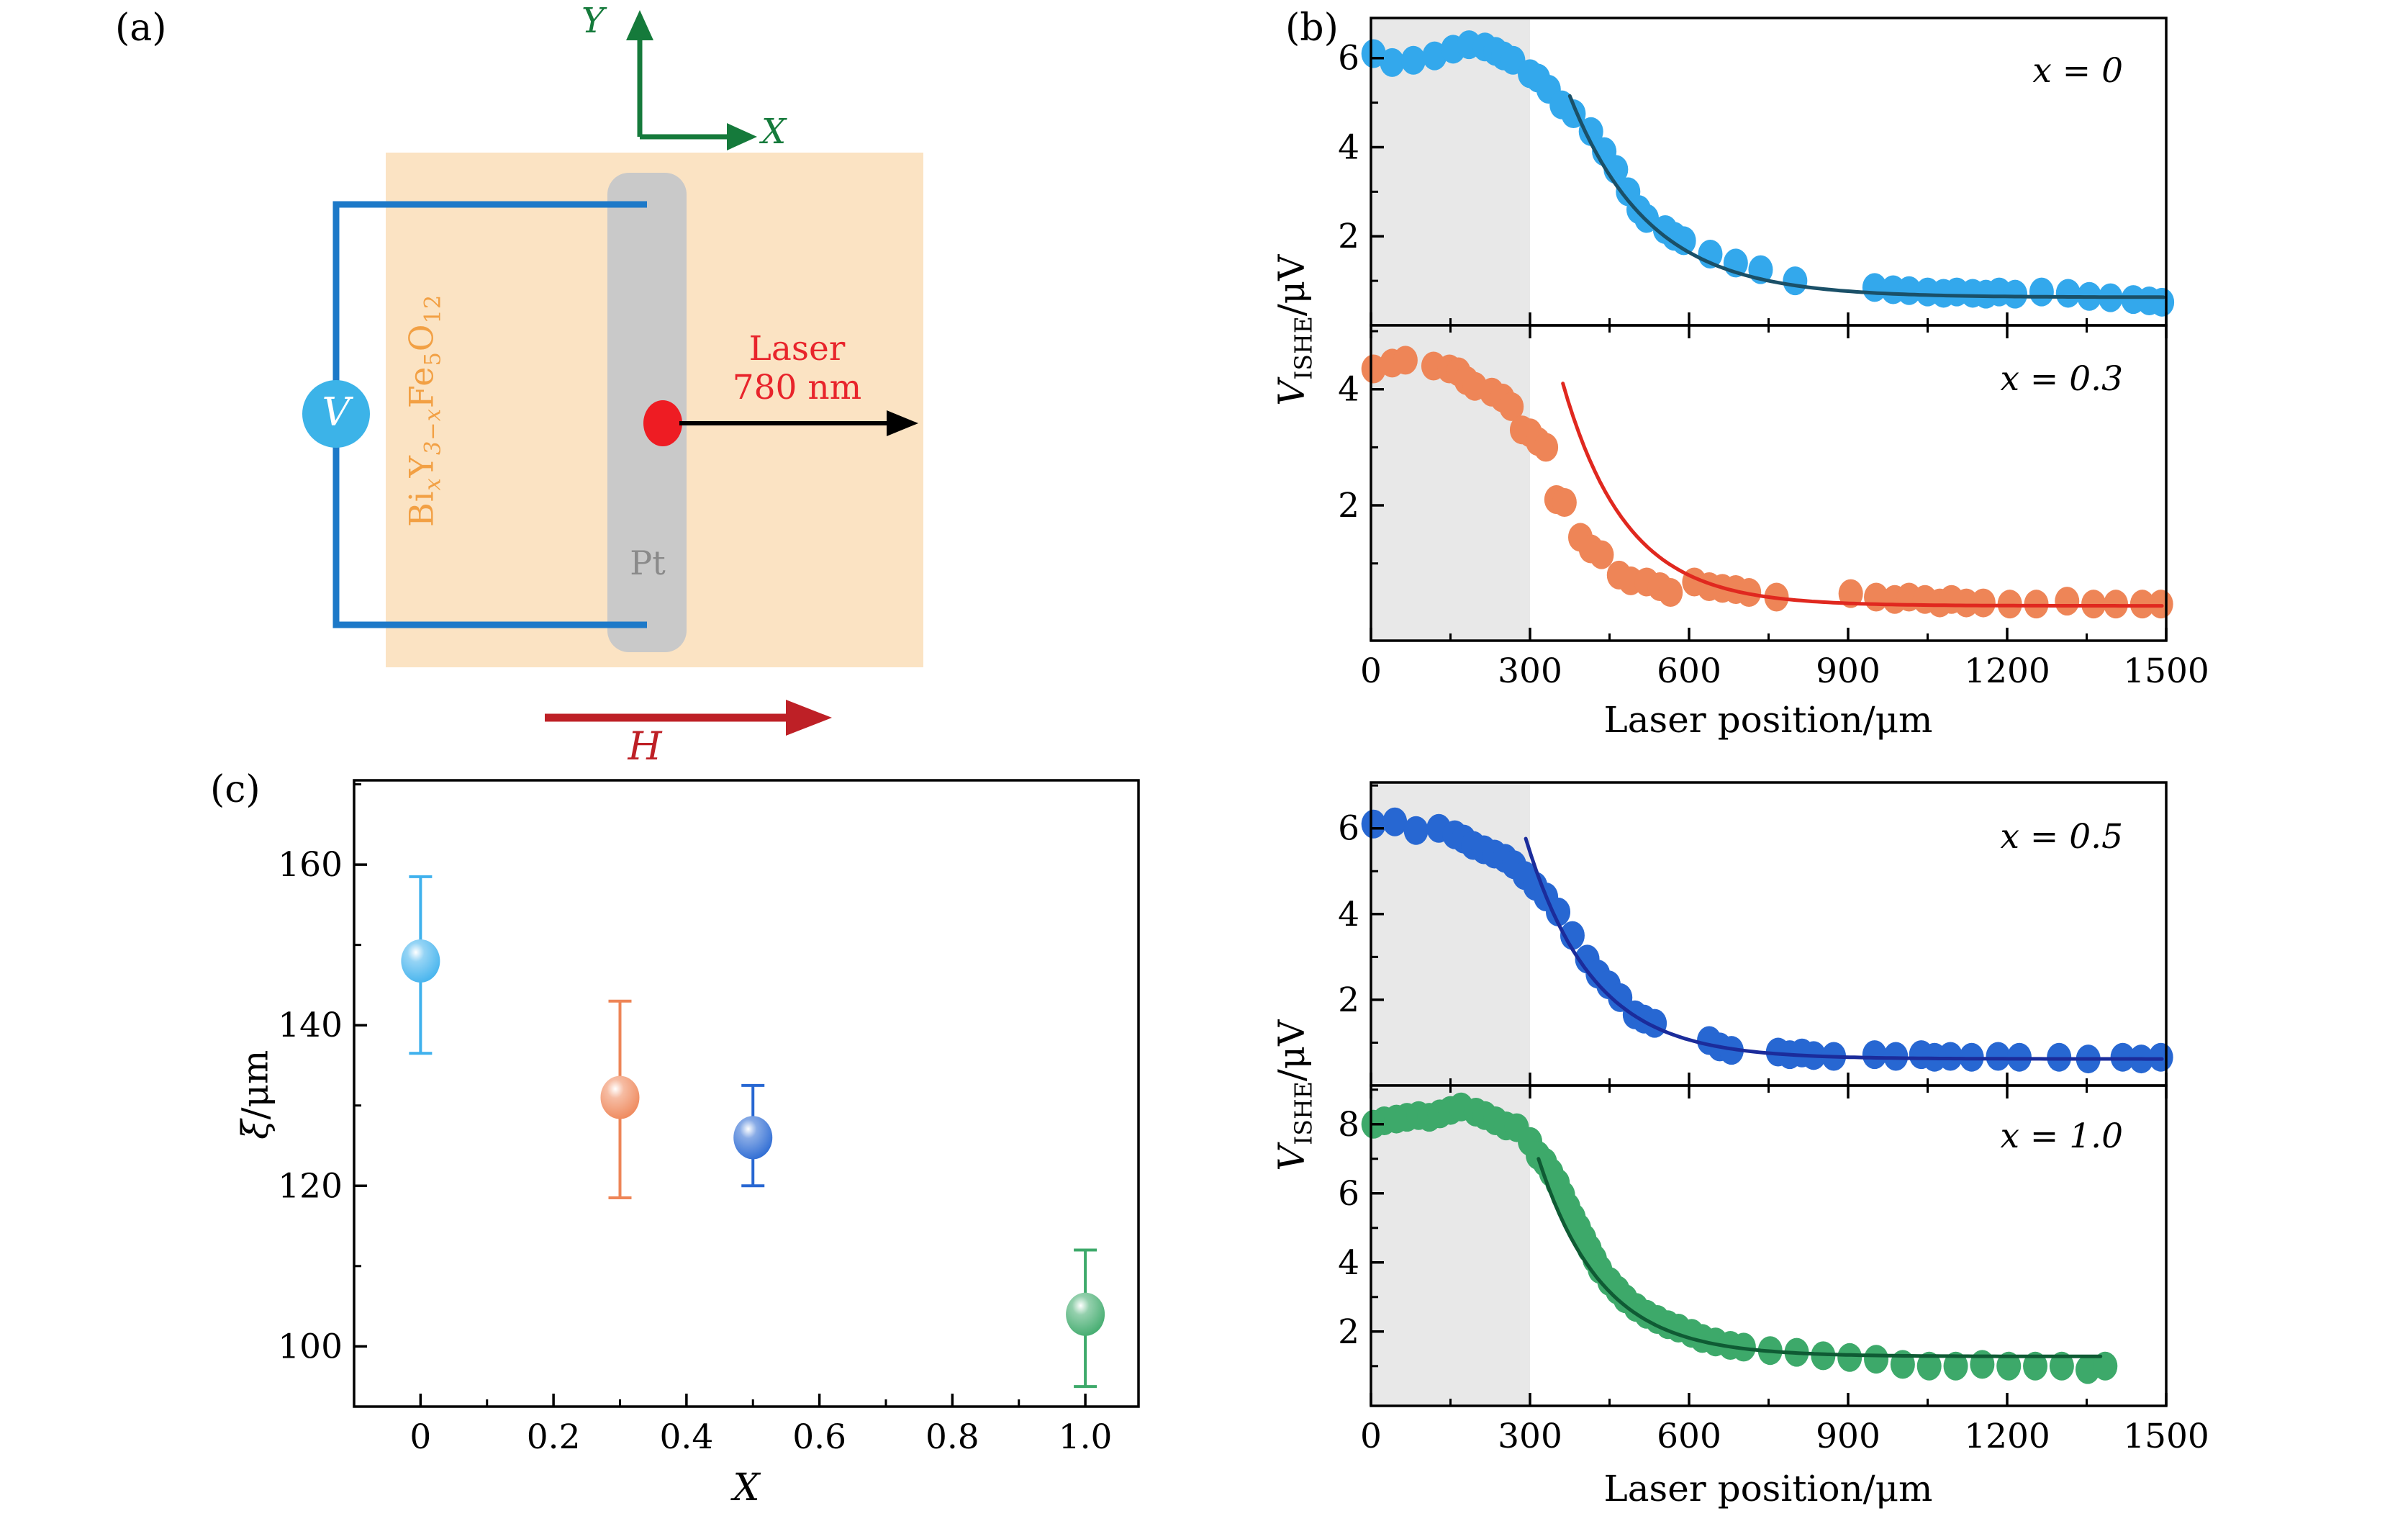 This screenshot has height=1516, width=2408. What do you see at coordinates (1768, 1489) in the screenshot?
I see `xaxis-title-bottom-pair: Laser position/μm` at bounding box center [1768, 1489].